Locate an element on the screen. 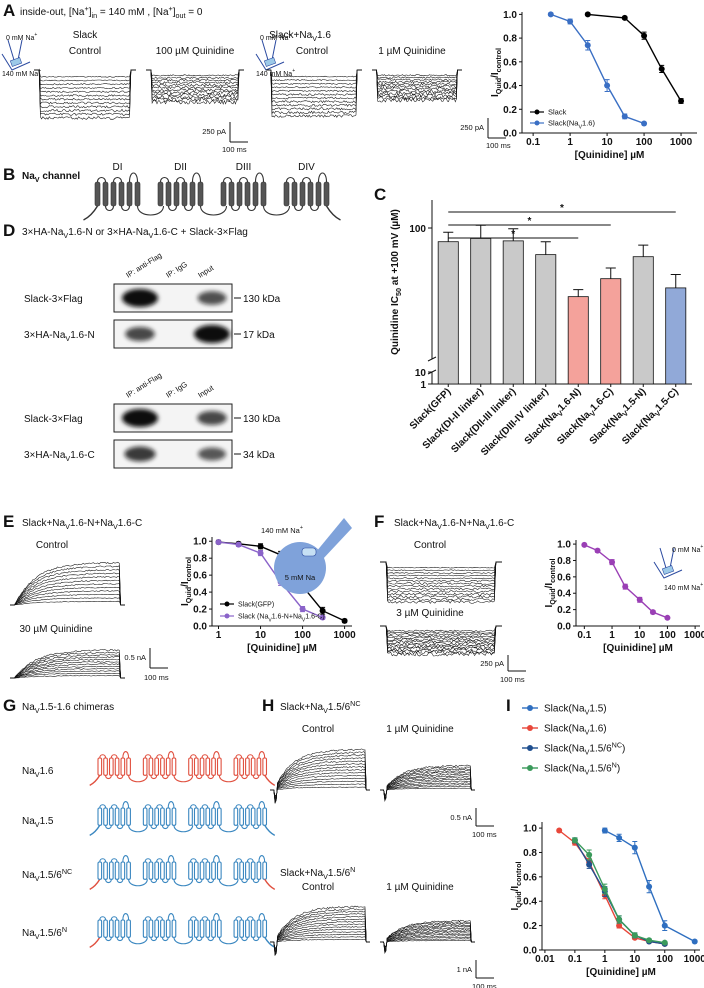 The width and height of the screenshot is (704, 988). panel-title: NaV channel is located at coordinates (51, 177).